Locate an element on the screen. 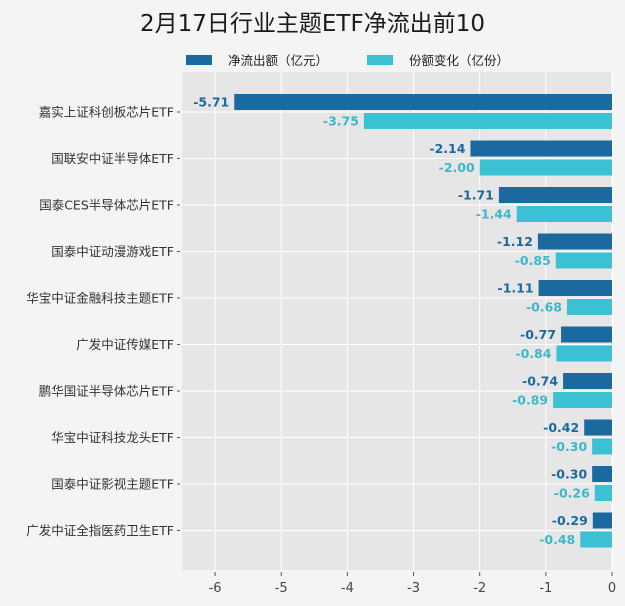 The image size is (625, 606). x-tick-label: -6 is located at coordinates (215, 588).